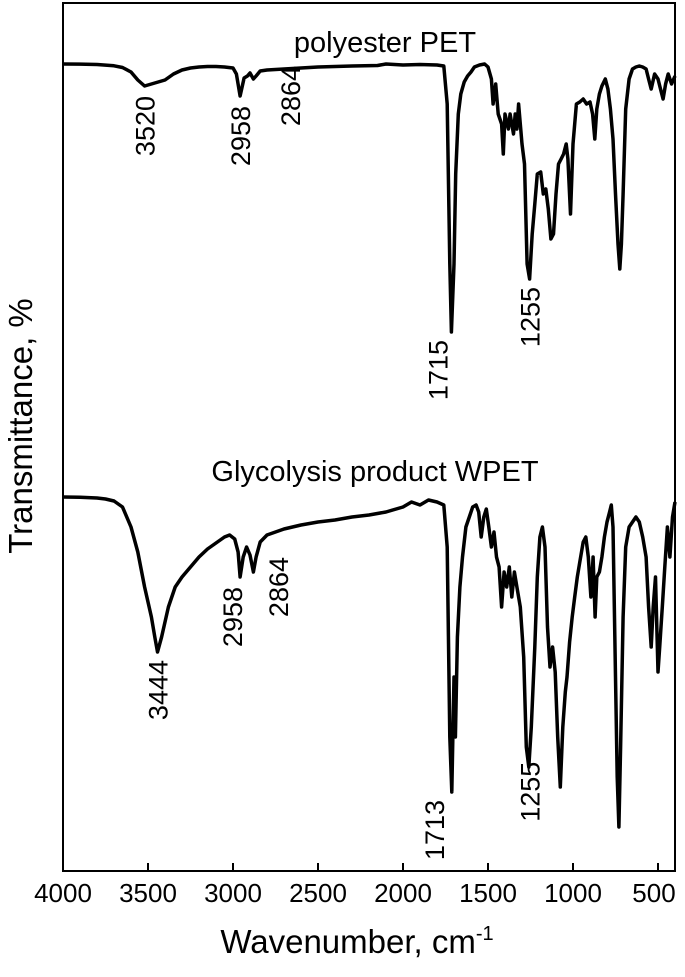  I want to click on x-axis-title: Wavenumber, cm-1, so click(356, 941).